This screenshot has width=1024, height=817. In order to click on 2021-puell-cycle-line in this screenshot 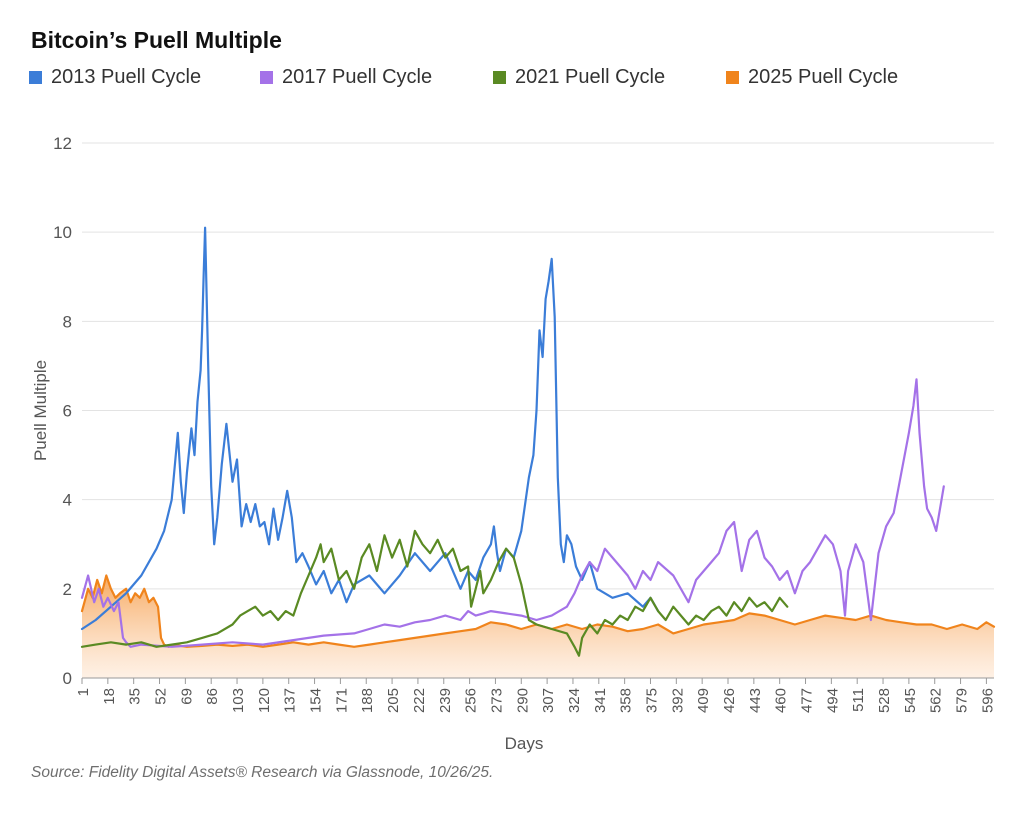, I will do `click(434, 593)`.